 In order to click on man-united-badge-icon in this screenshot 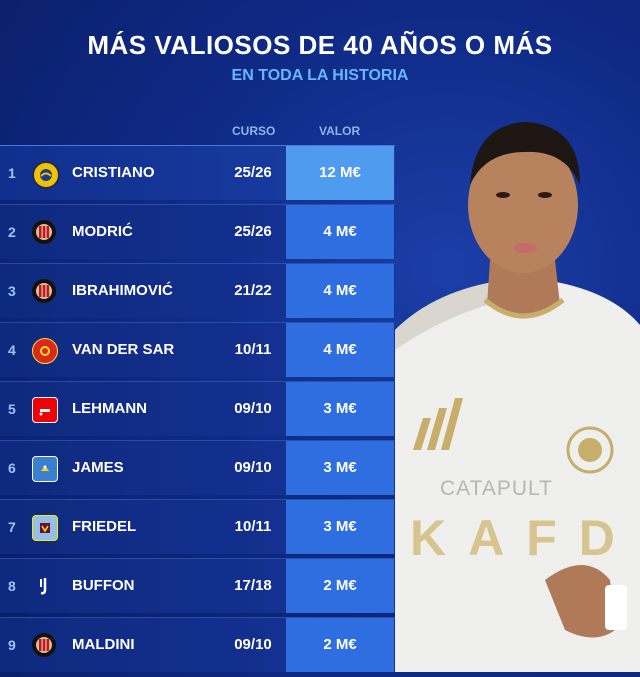, I will do `click(45, 351)`.